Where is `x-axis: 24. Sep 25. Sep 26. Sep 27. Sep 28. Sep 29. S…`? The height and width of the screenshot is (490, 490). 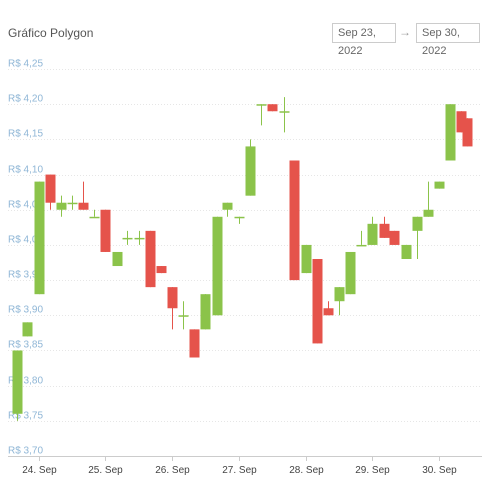
x-axis: 24. Sep 25. Sep 26. Sep 27. Sep 28. Sep 29. S… is located at coordinates (245, 466).